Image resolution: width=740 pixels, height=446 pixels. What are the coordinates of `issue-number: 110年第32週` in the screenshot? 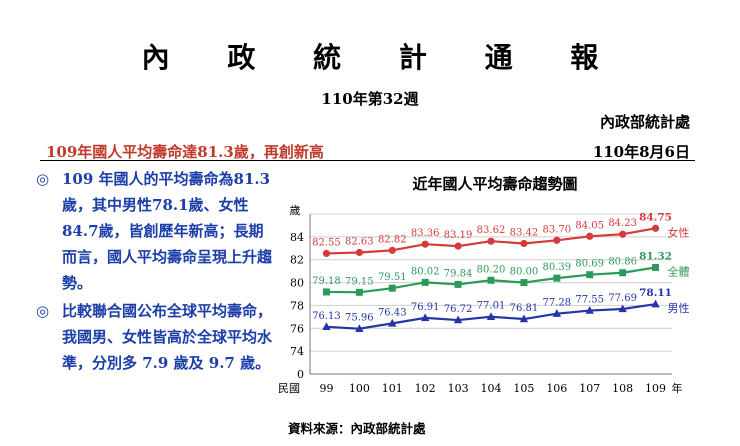 It's located at (370, 99).